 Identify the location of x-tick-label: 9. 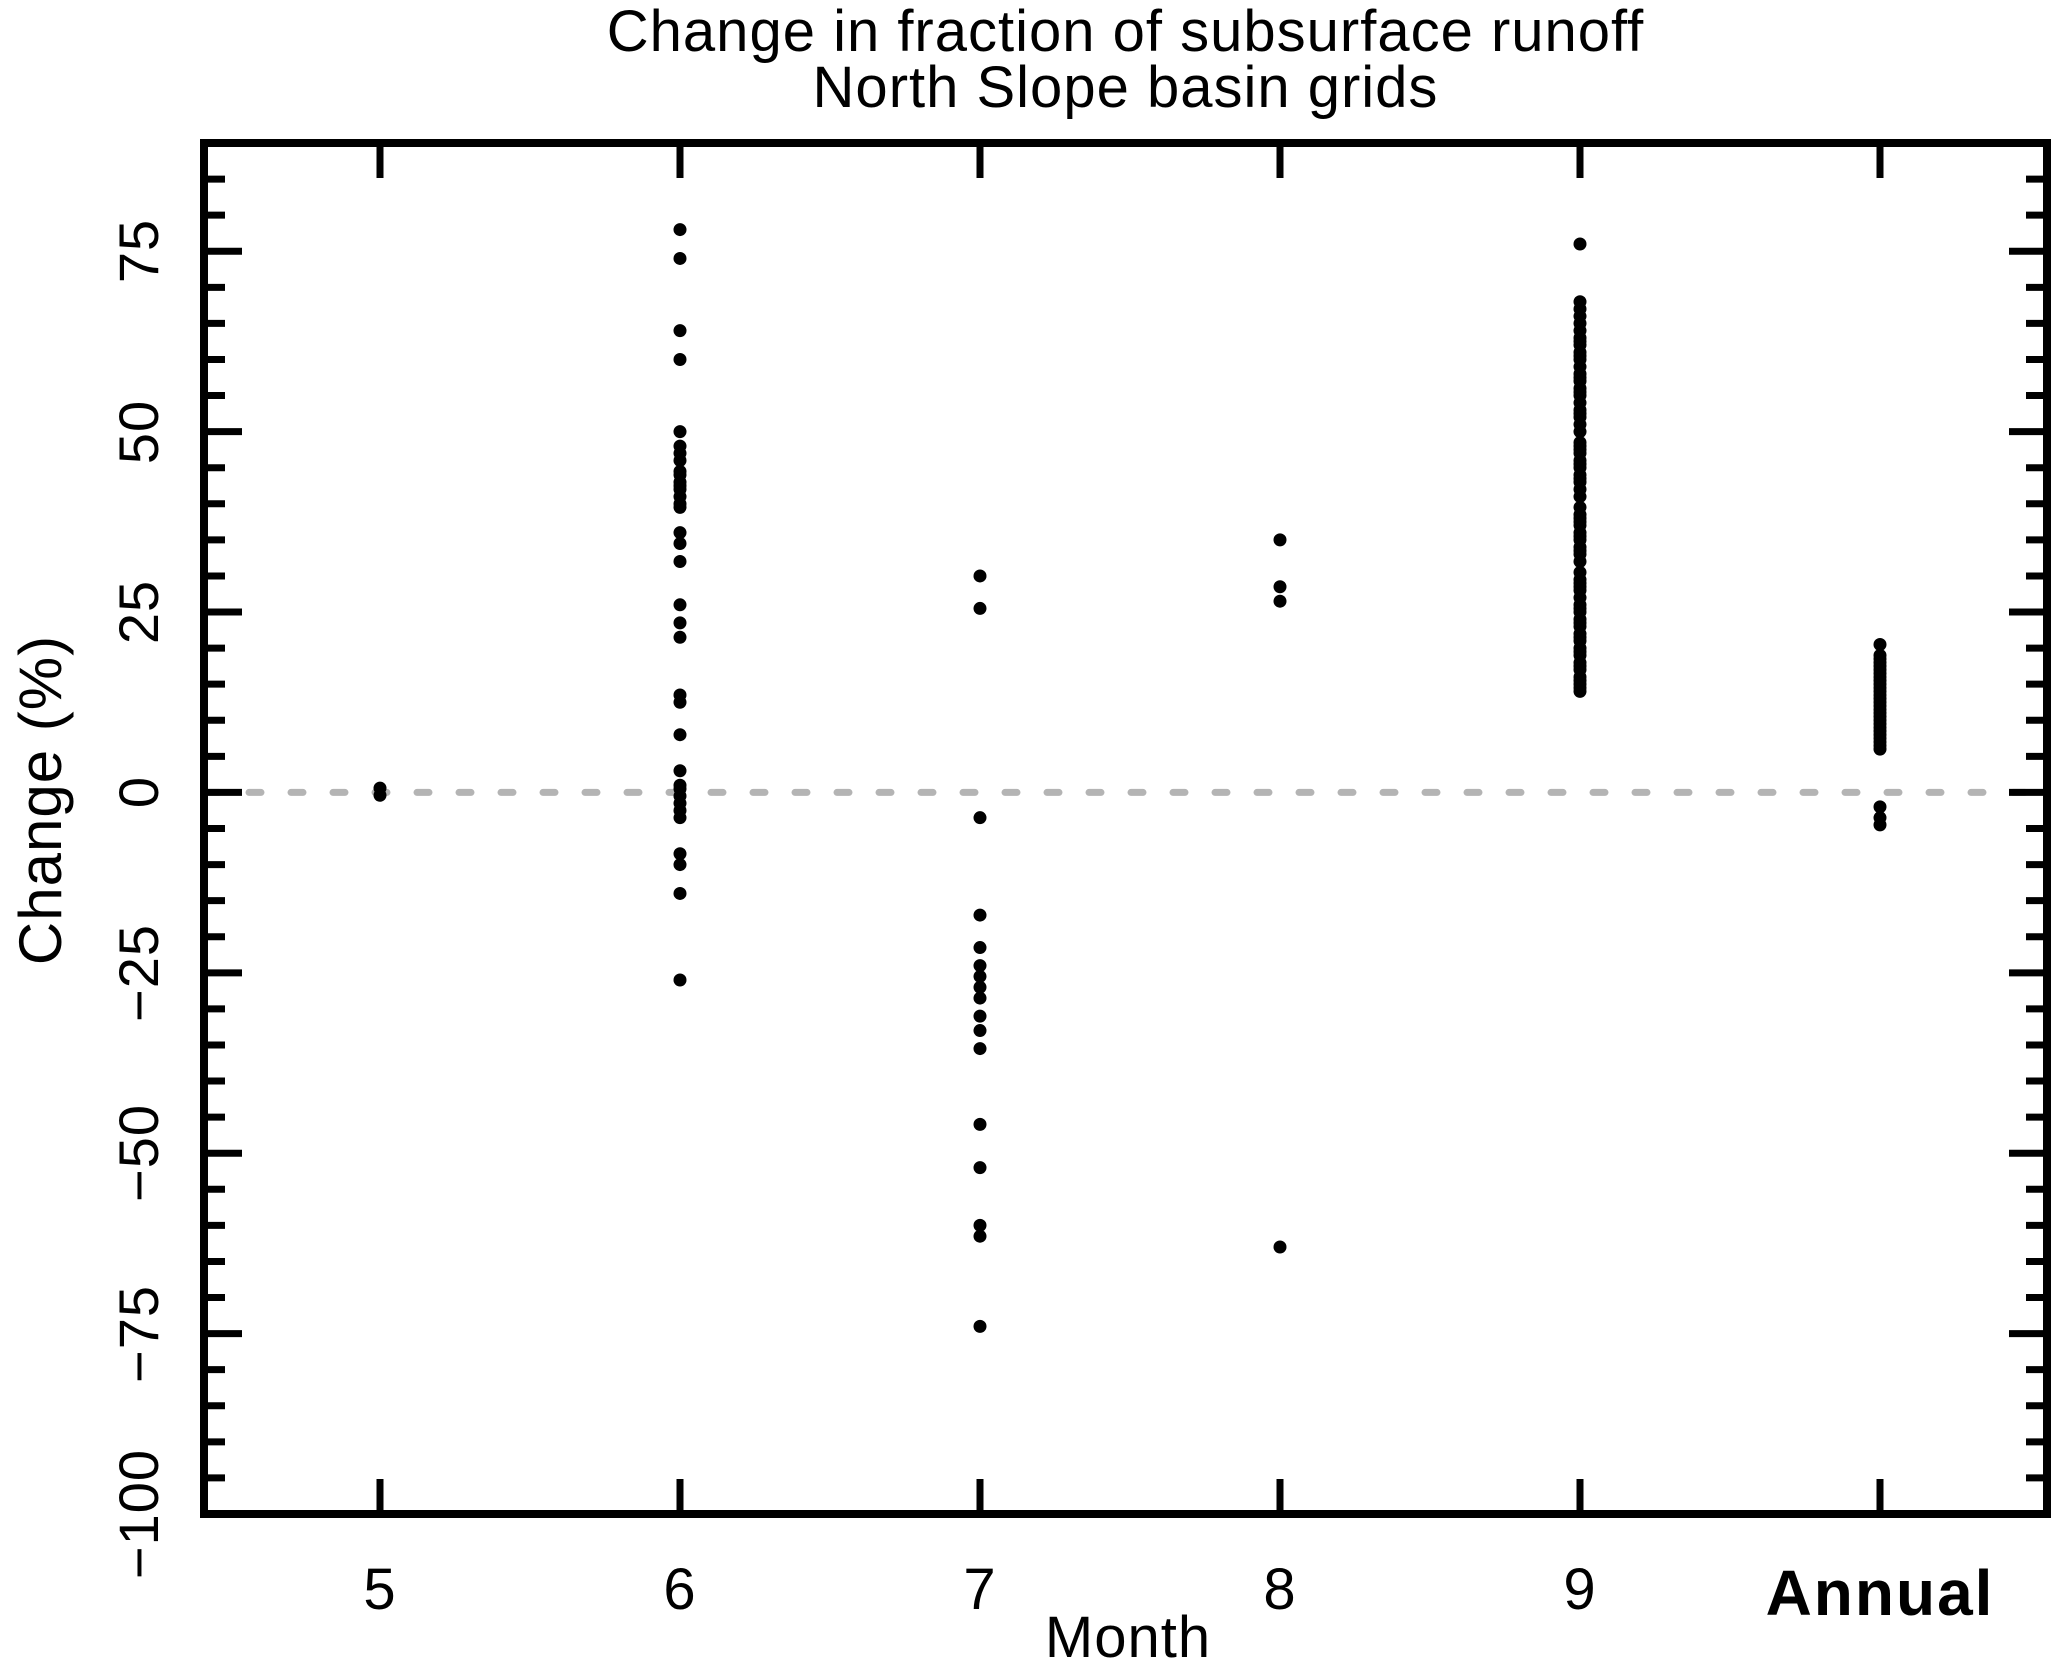
(1580, 1589).